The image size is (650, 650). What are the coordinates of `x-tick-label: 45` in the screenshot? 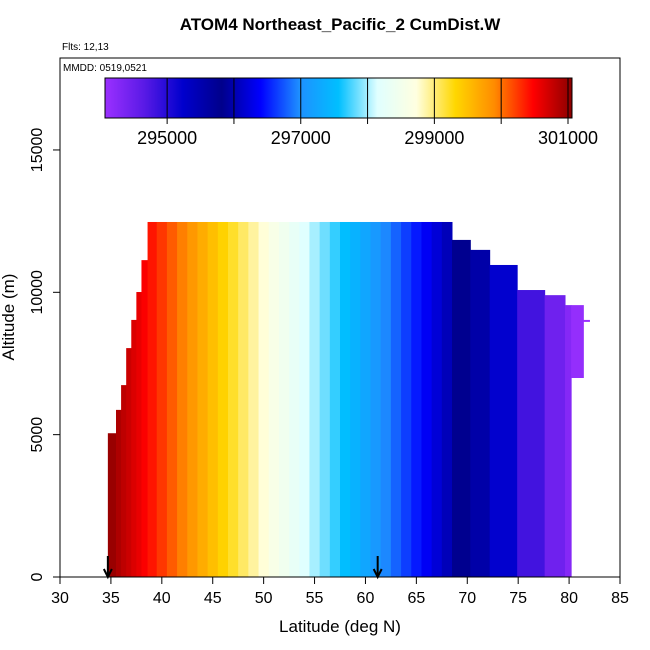 It's located at (213, 598).